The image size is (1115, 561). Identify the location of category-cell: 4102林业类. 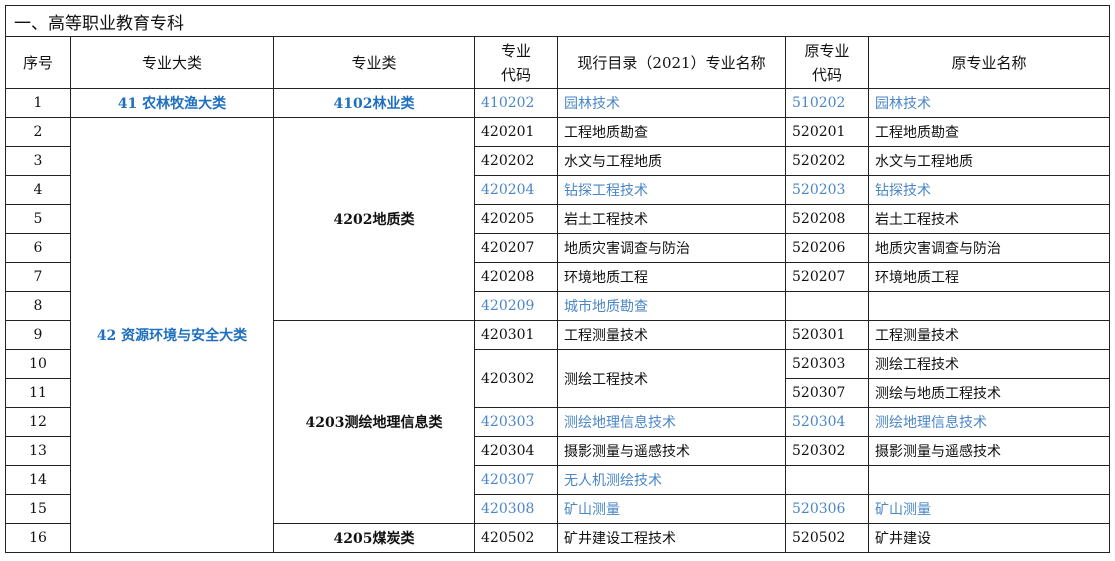
(374, 103).